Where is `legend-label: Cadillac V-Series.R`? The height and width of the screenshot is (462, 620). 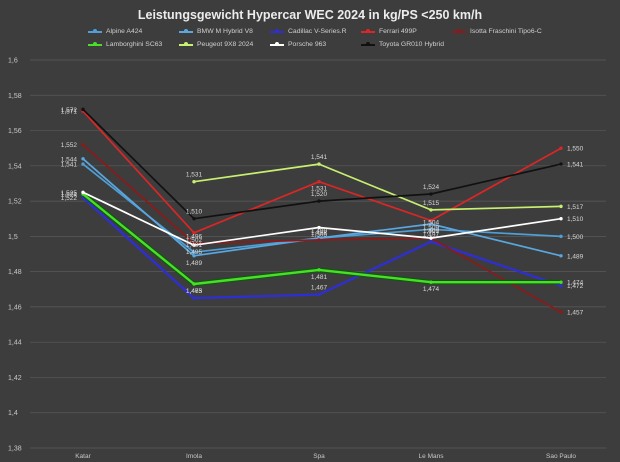
legend-label: Cadillac V-Series.R is located at coordinates (317, 31).